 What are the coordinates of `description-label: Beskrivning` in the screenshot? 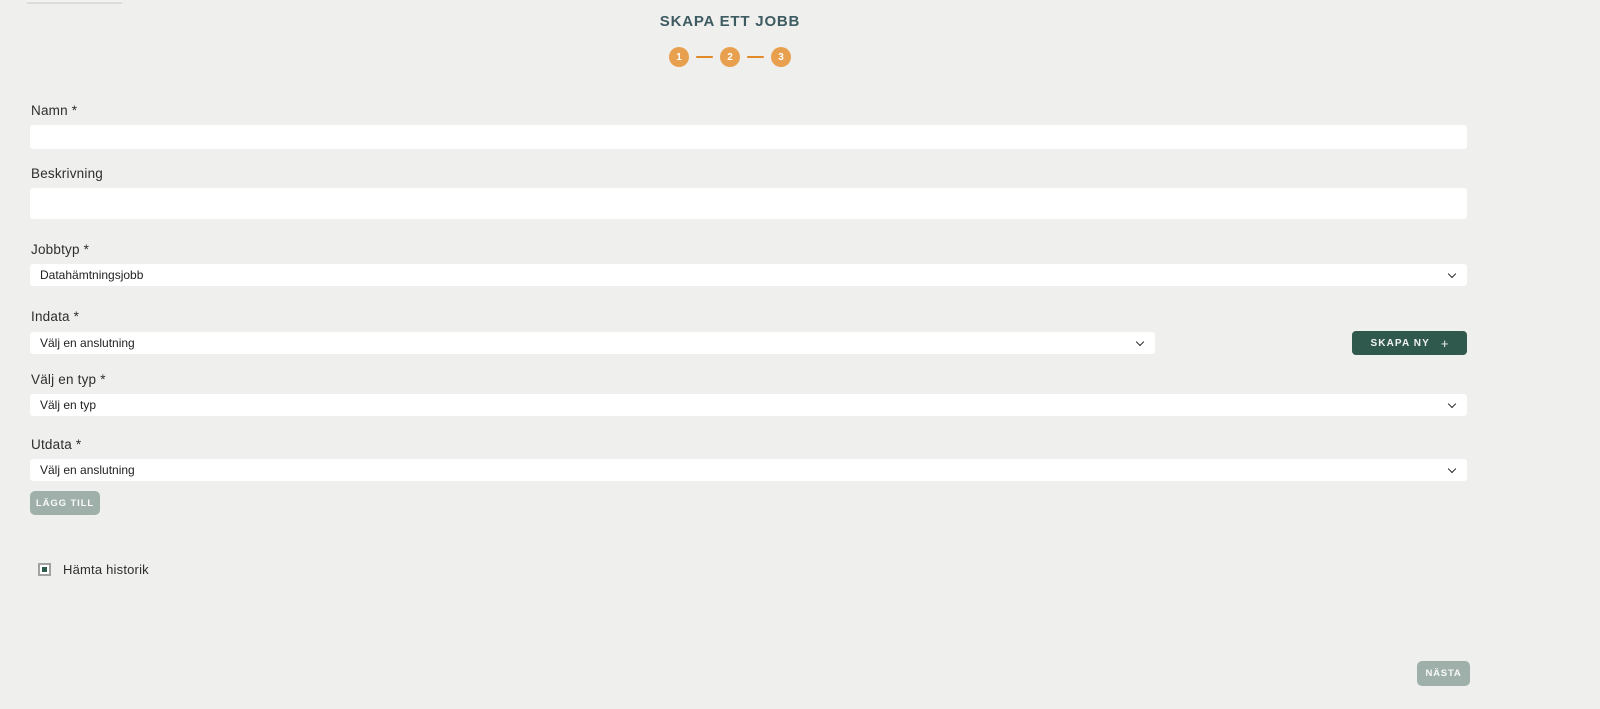 It's located at (67, 173).